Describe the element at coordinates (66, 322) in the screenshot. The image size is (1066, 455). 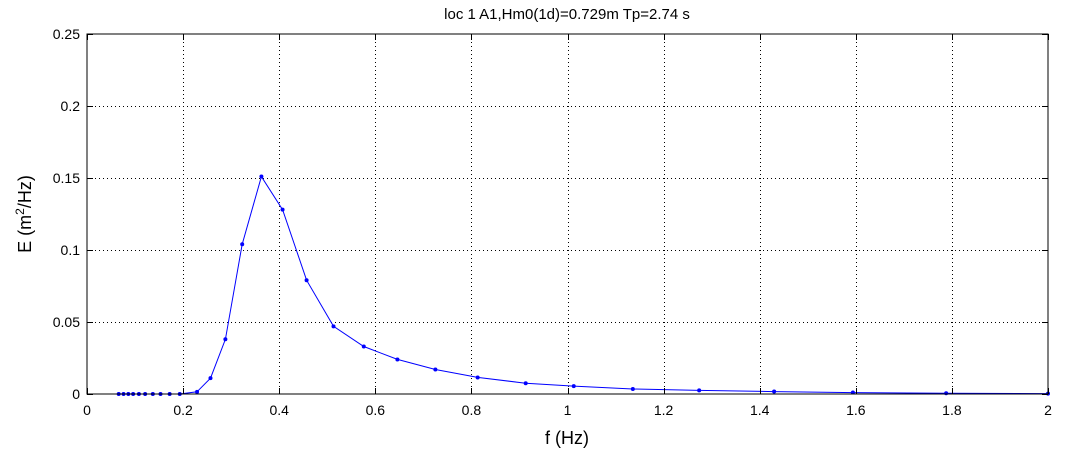
I see `y-tick-label: 0.05` at that location.